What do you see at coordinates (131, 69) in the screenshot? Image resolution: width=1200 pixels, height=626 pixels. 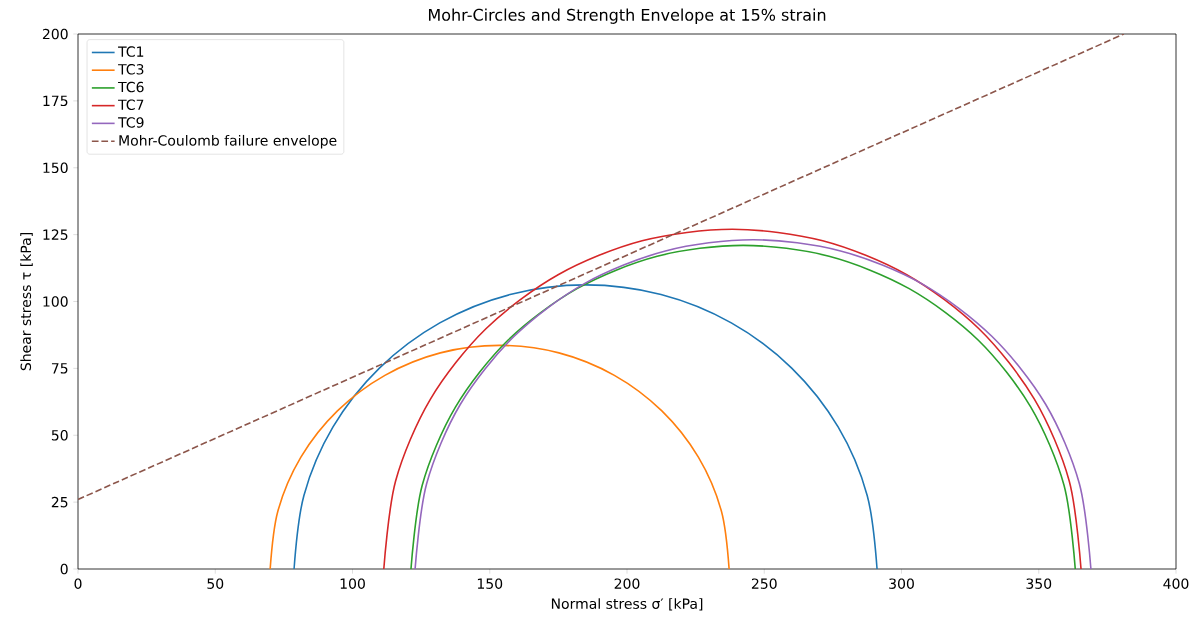 I see `legend-label: TC3` at bounding box center [131, 69].